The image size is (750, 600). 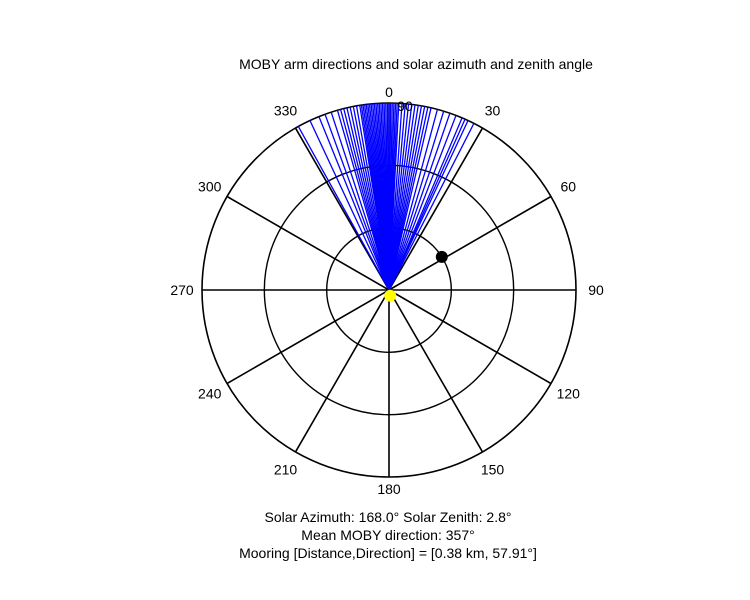 What do you see at coordinates (405, 106) in the screenshot?
I see `radial-tick-label: 90` at bounding box center [405, 106].